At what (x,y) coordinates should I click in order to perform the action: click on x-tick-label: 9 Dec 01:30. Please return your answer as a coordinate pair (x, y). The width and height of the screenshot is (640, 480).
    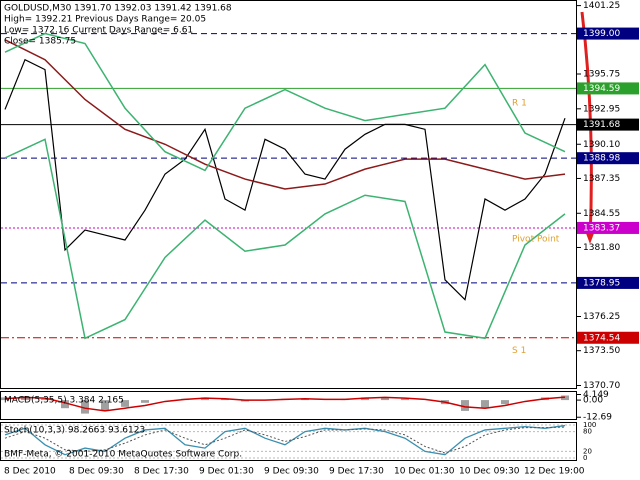
    Looking at the image, I should click on (226, 472).